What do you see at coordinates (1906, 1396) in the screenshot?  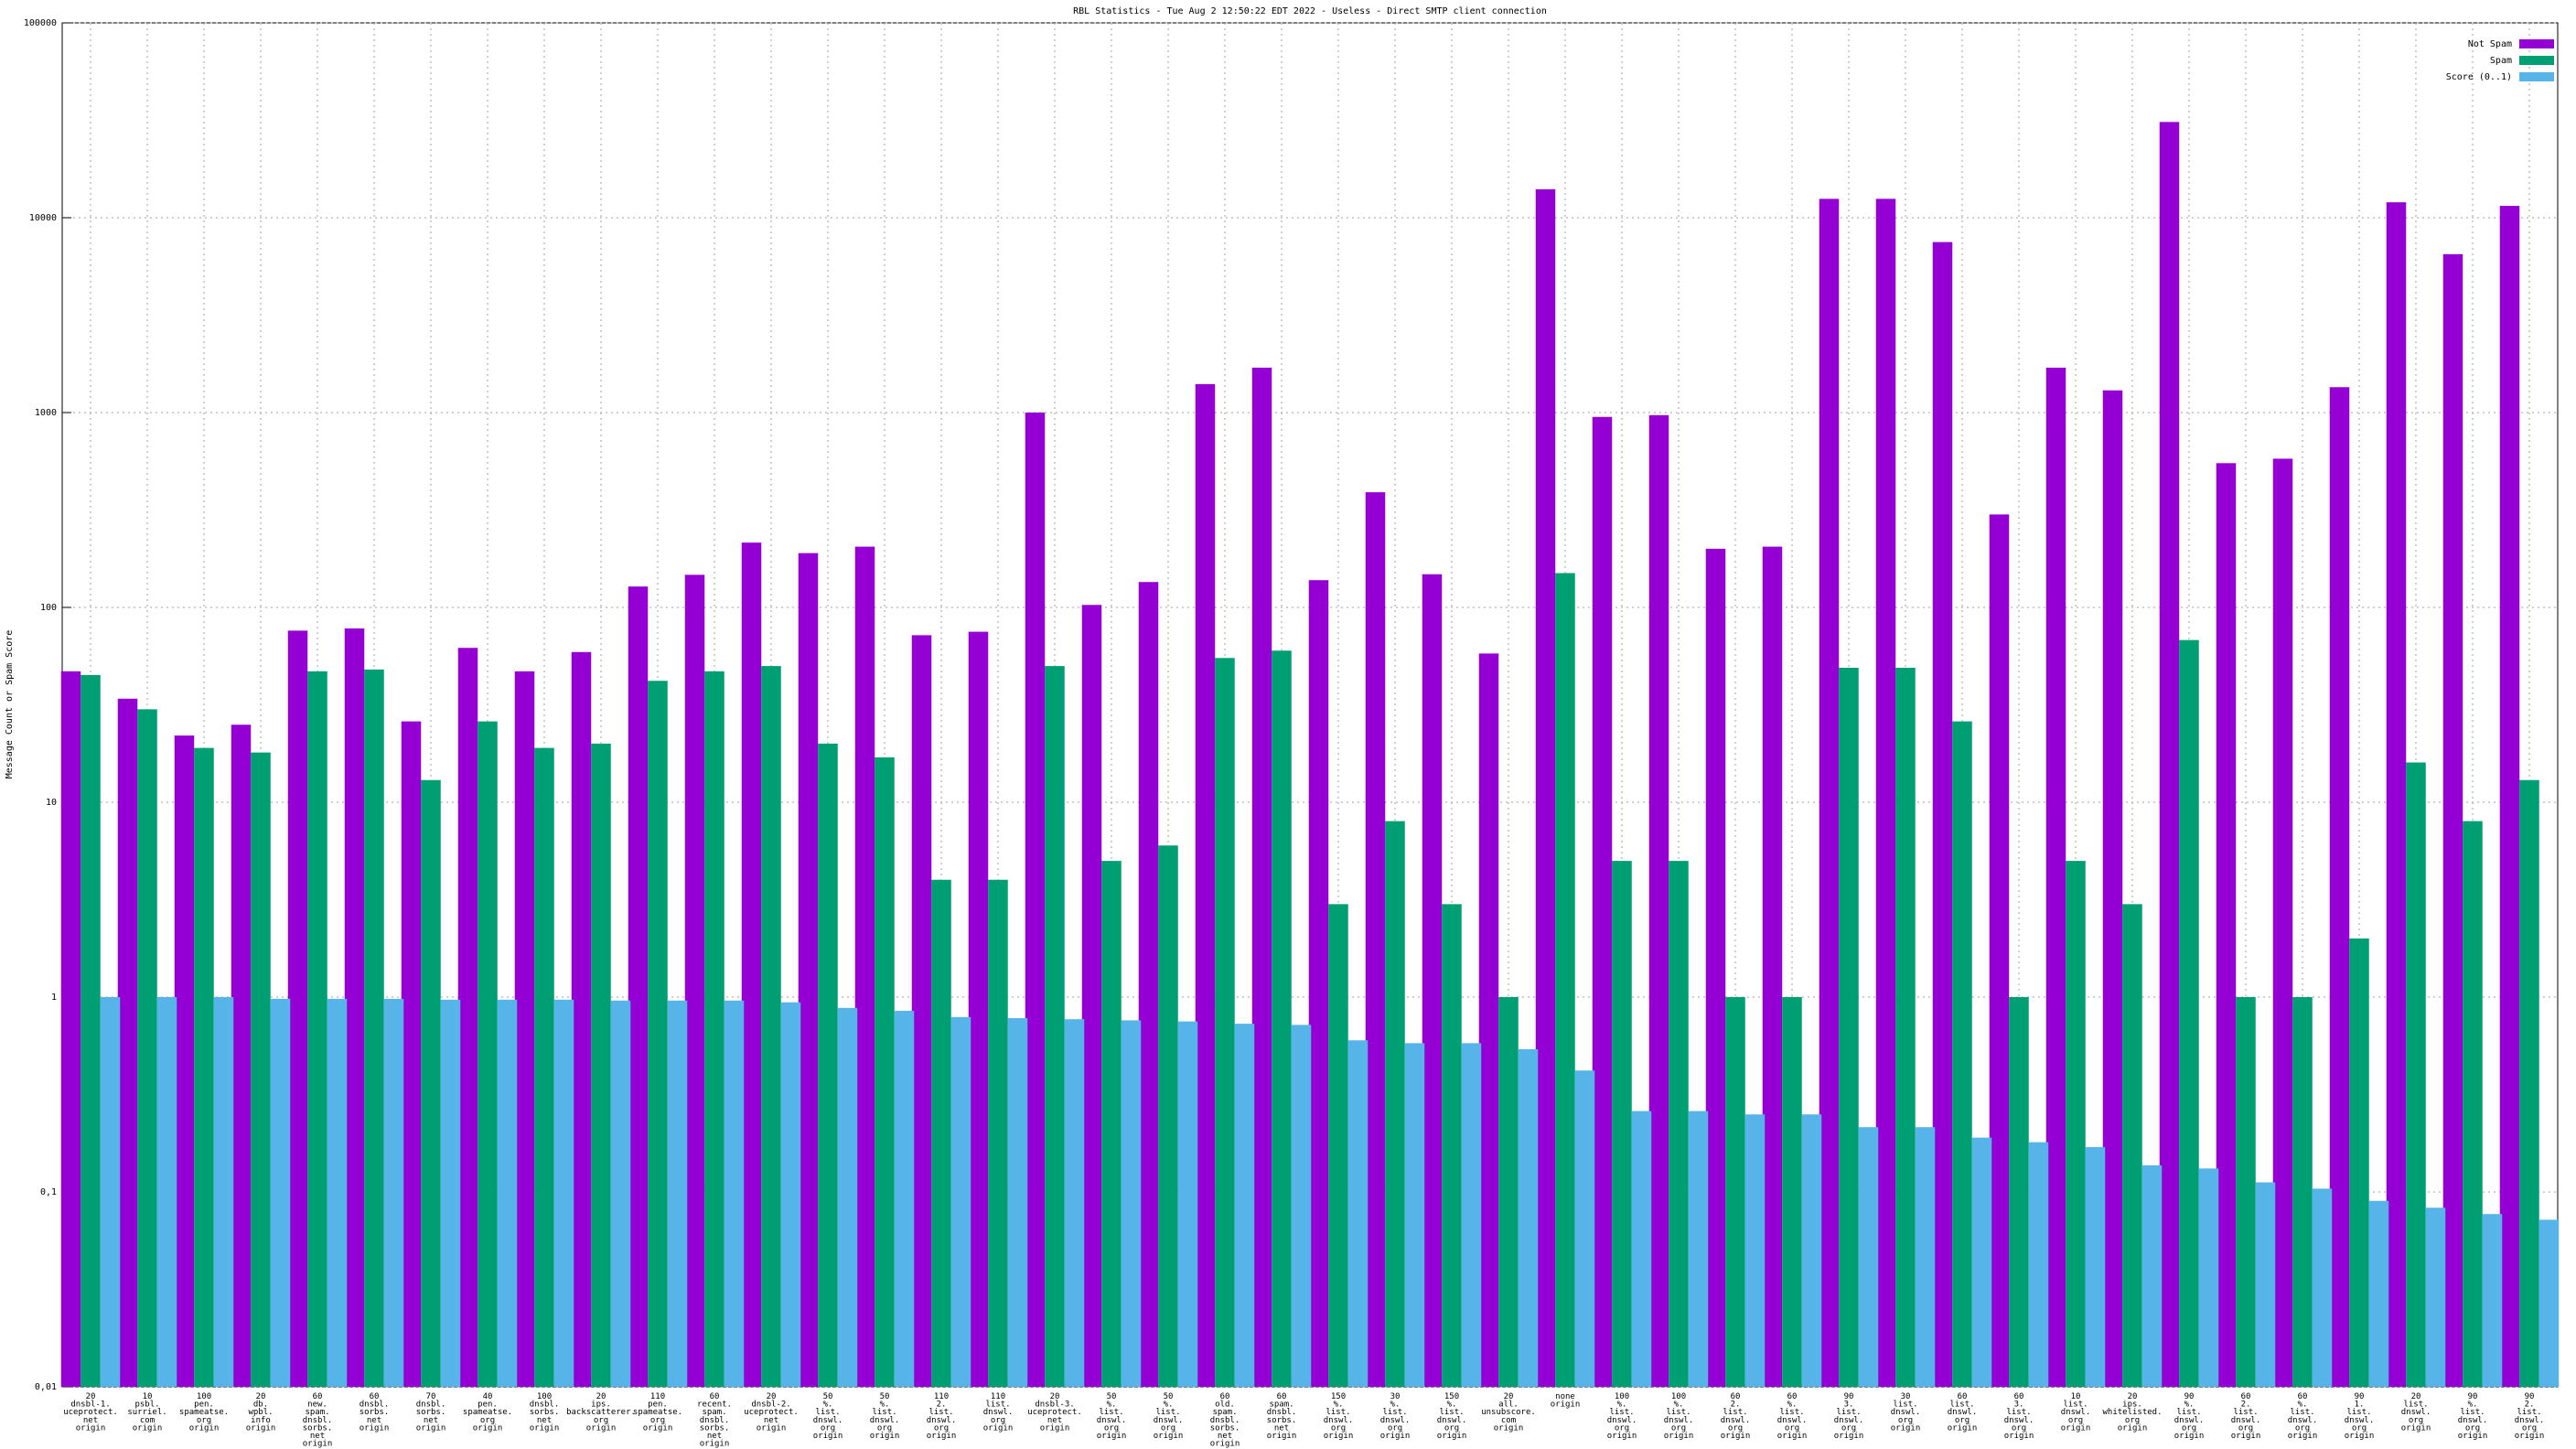 I see `x-tick-line: 30` at bounding box center [1906, 1396].